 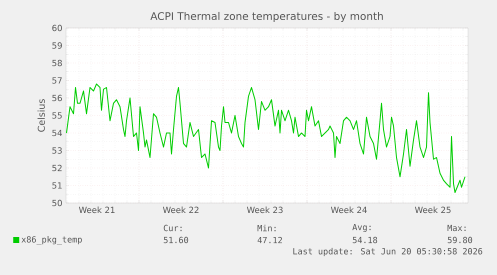 I want to click on chart-title: ACPI Thermal zone temperatures - by month, so click(x=266, y=17).